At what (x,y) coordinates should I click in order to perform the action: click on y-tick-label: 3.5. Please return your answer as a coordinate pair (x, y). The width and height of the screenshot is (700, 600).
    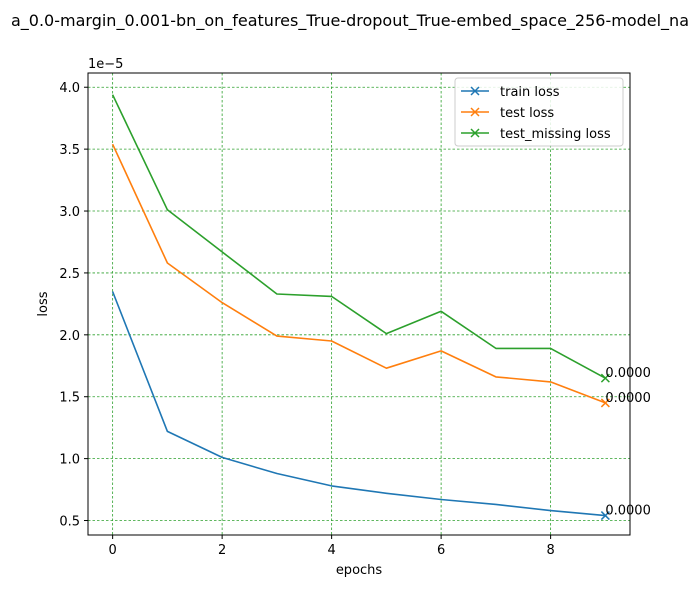
    Looking at the image, I should click on (69, 150).